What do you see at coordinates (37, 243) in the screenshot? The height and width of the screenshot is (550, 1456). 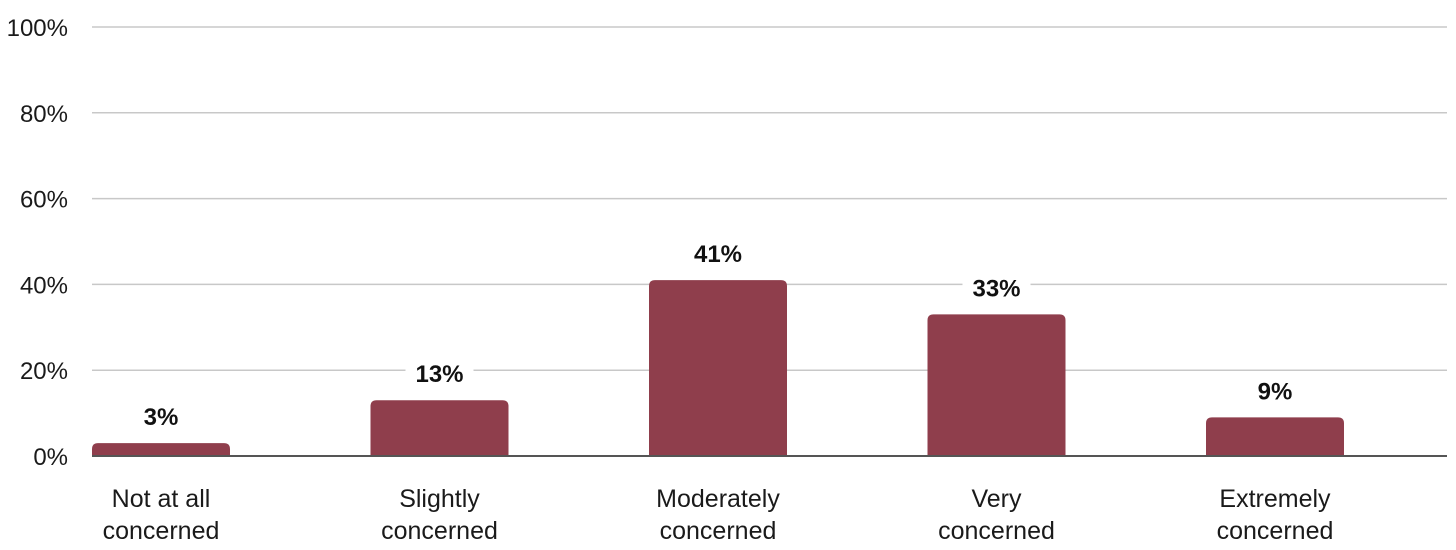 I see `y-axis-tick-labels: 0% 20% 40% 60% 80% 100%` at bounding box center [37, 243].